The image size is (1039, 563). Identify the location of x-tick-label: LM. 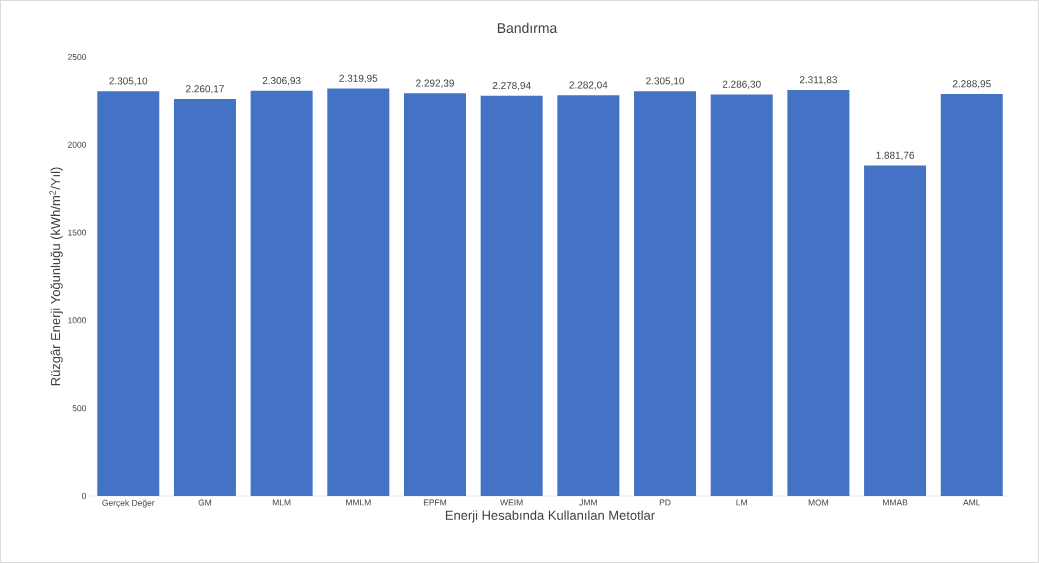
(741, 502).